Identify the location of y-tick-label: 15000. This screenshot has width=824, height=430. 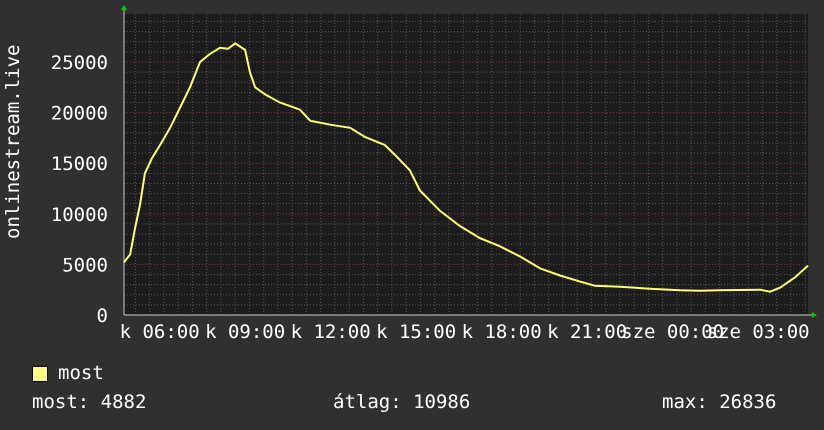
(79, 164).